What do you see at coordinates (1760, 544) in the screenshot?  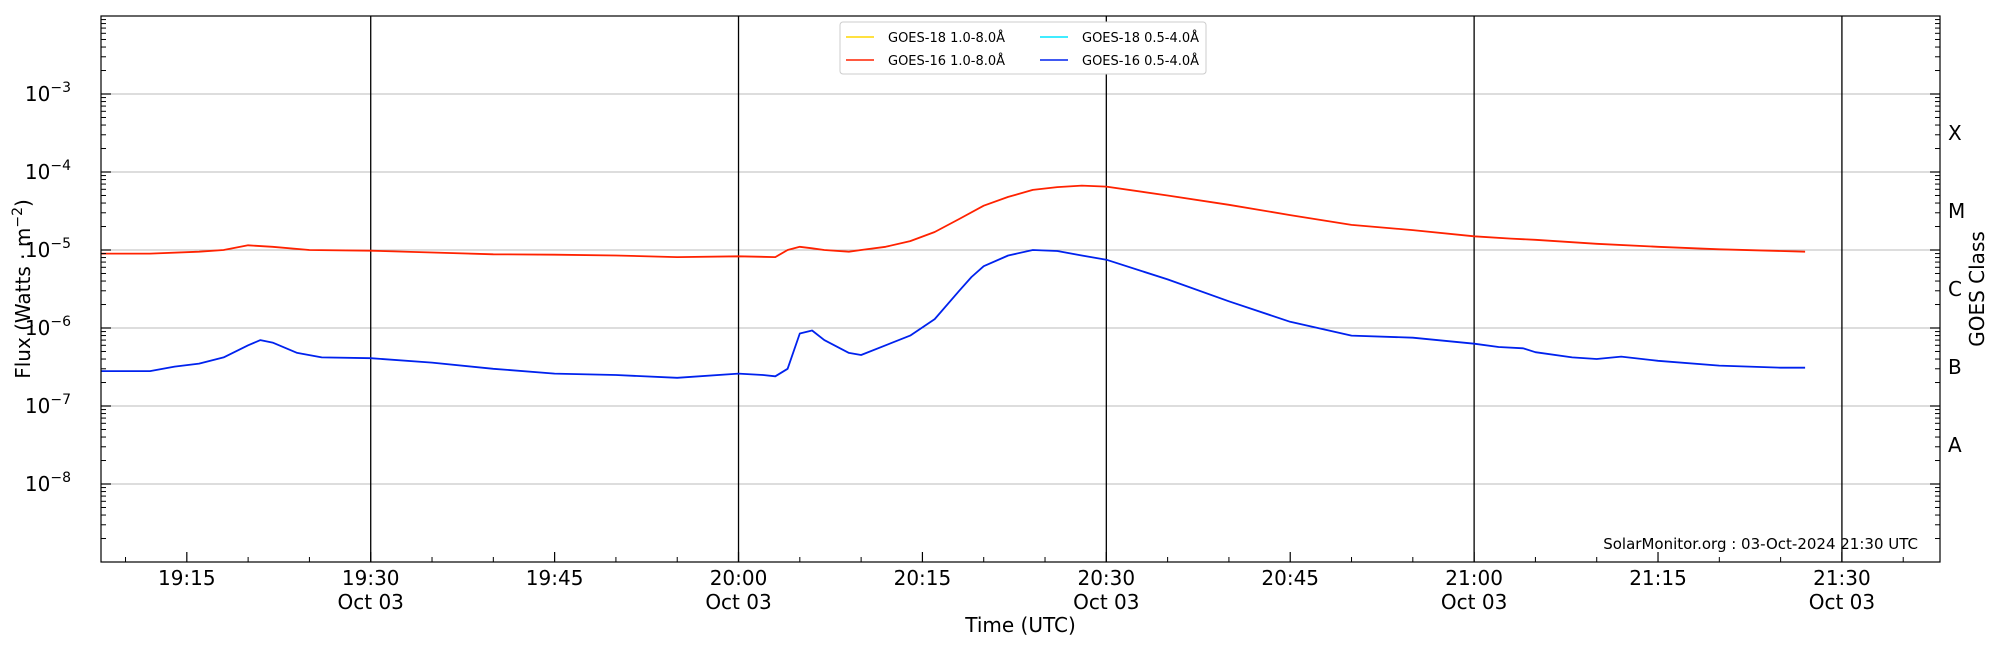 I see `credit-text: SolarMonitor.org : 03-Oct-2024 21:30 UTC` at bounding box center [1760, 544].